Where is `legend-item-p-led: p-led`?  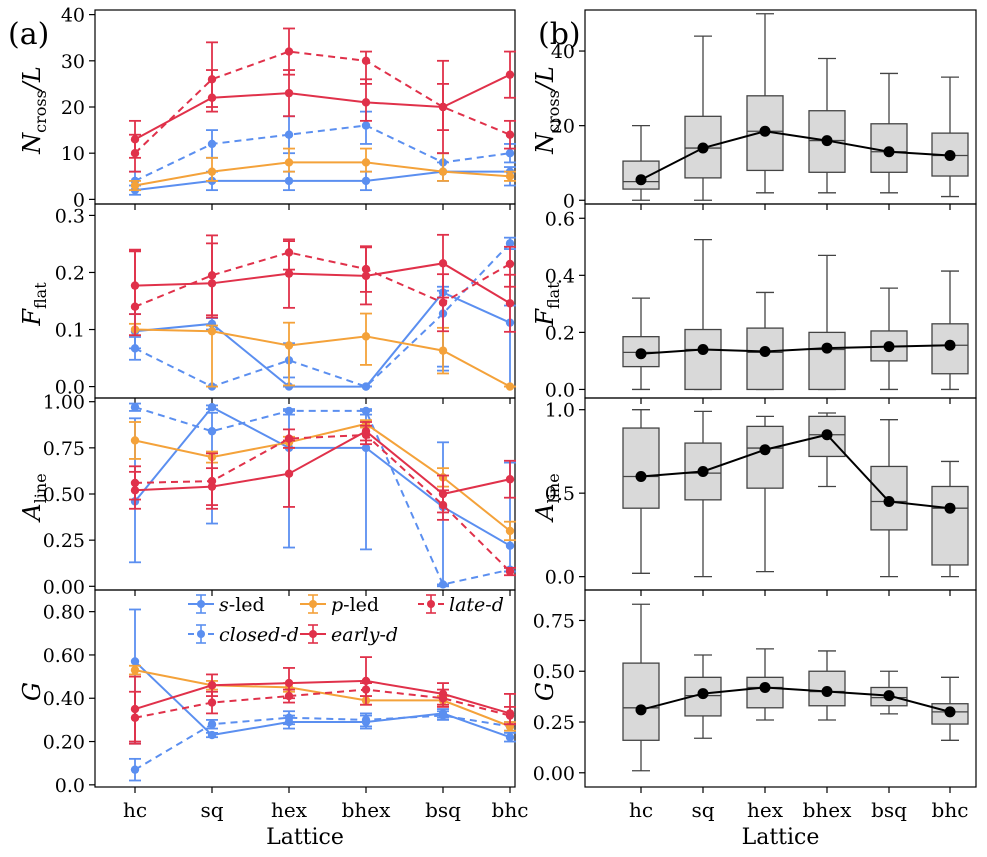
legend-item-p-led: p-led is located at coordinates (339, 605).